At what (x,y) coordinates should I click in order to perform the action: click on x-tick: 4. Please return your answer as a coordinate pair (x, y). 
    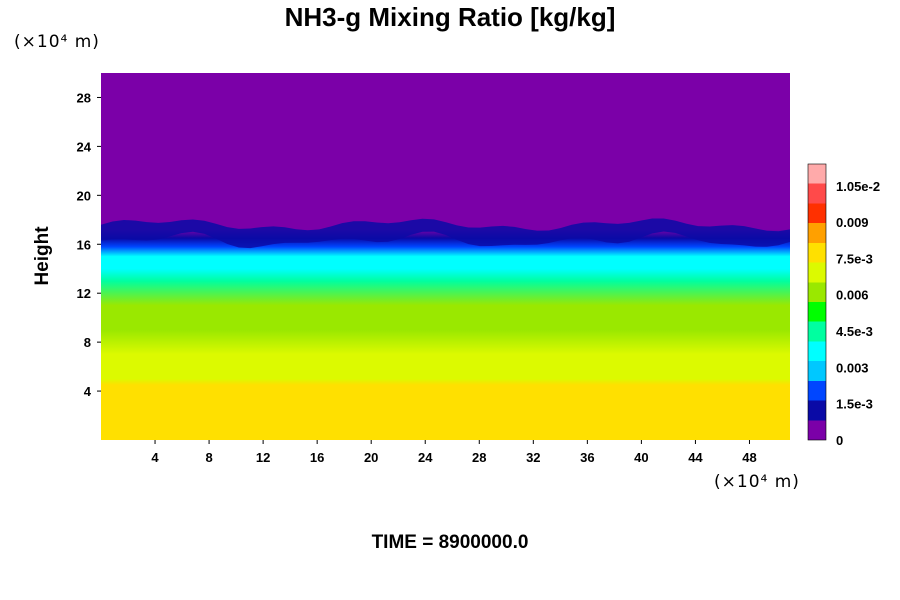
    Looking at the image, I should click on (155, 452).